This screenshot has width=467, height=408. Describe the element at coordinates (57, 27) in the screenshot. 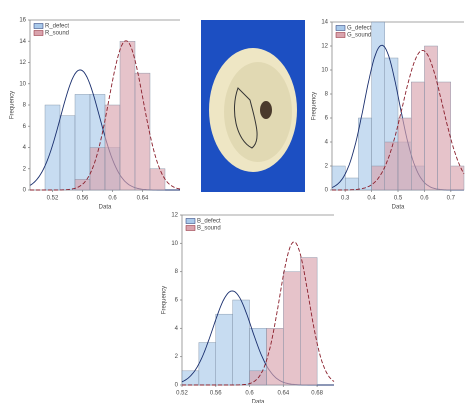

I see `legend-label: R_defect` at that location.